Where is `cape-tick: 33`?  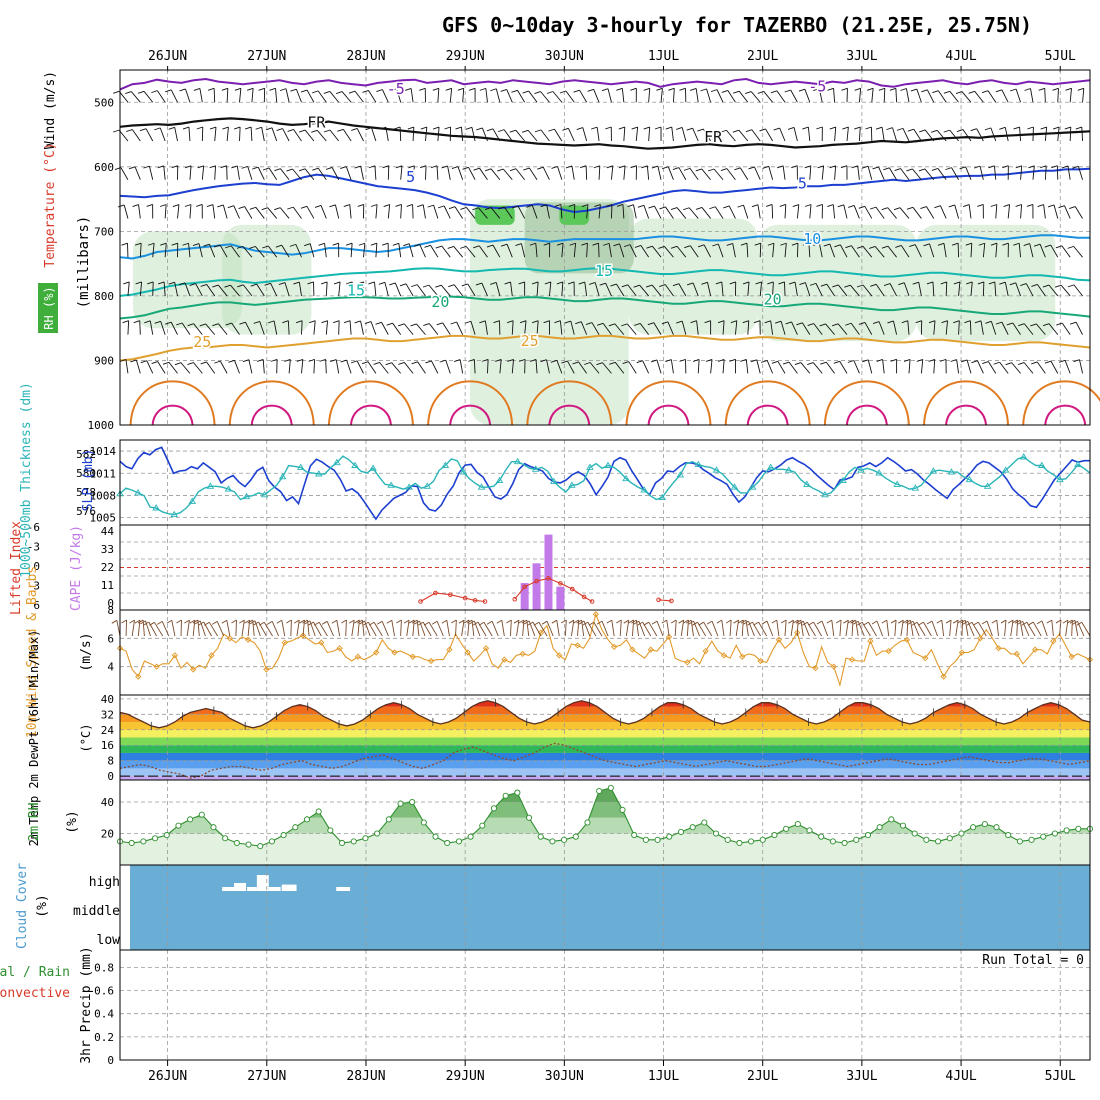
cape-tick: 33 is located at coordinates (107, 549).